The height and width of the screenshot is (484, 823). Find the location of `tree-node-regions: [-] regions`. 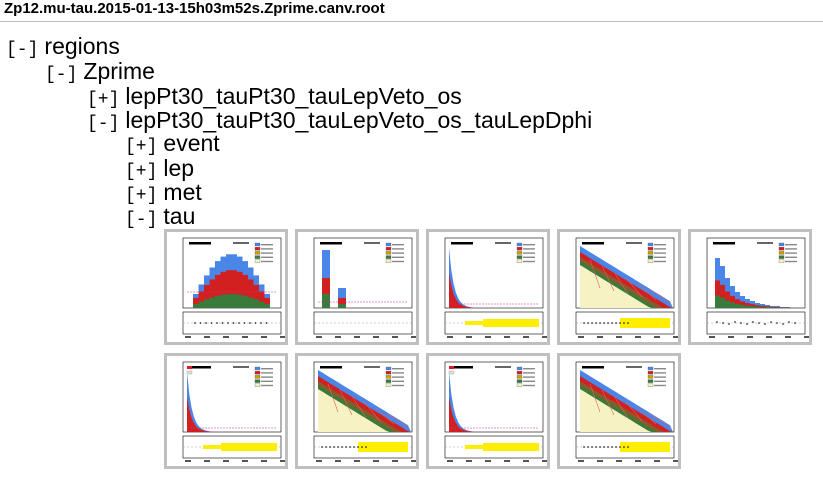

tree-node-regions: [-] regions is located at coordinates (63, 46).